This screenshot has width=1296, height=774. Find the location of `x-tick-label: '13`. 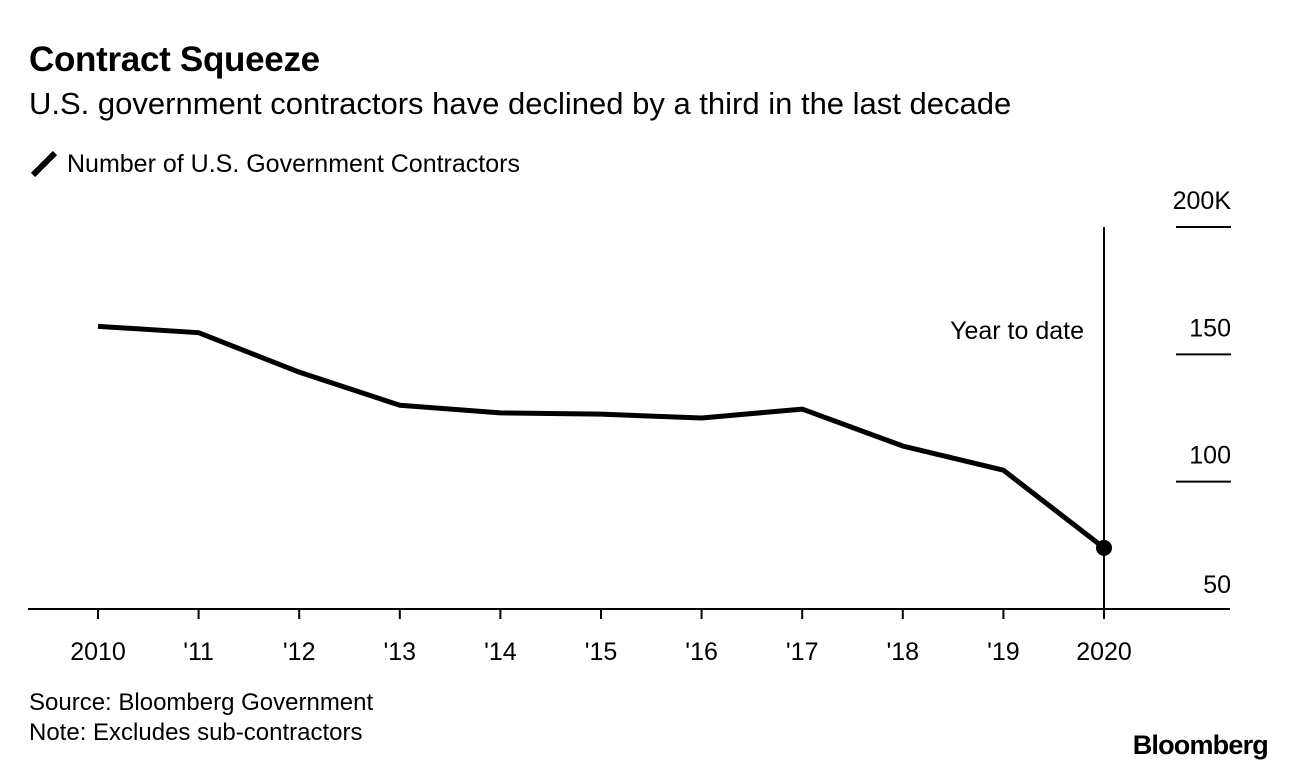

x-tick-label: '13 is located at coordinates (400, 652).